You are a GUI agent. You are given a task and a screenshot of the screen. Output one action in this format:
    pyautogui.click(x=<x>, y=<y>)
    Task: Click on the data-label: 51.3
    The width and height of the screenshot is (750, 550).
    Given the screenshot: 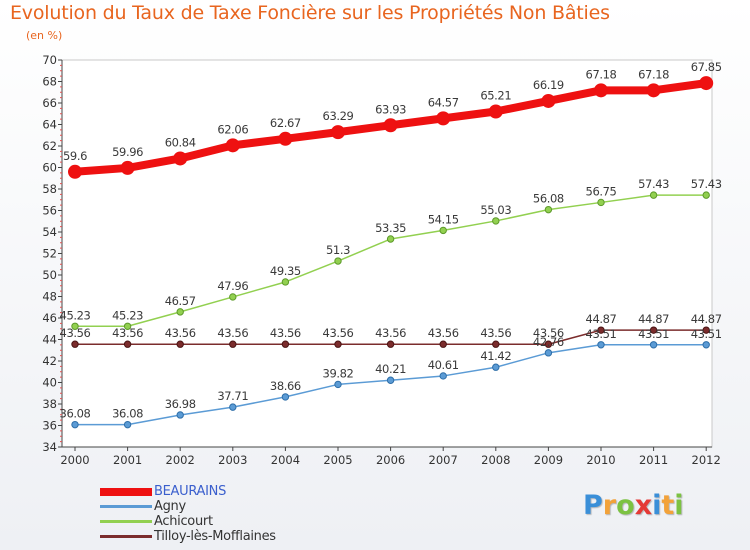 What is the action you would take?
    pyautogui.click(x=338, y=250)
    